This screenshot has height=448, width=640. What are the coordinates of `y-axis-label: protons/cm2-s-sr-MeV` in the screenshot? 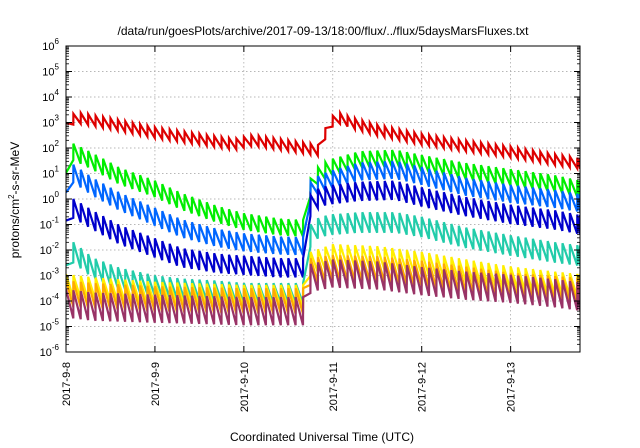 It's located at (14, 200).